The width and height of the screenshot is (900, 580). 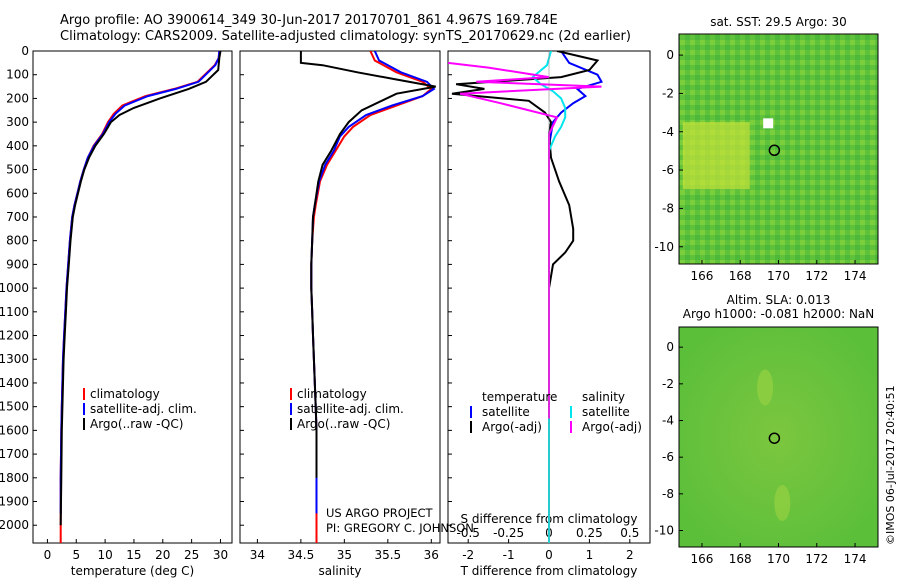 I want to click on y-tick-label: 2000, so click(x=14, y=525).